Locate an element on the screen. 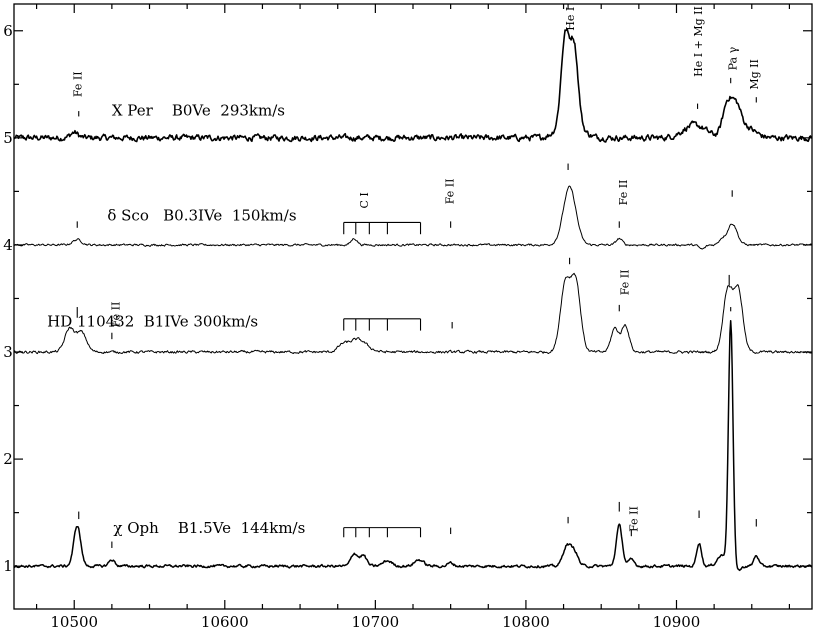 This screenshot has width=814, height=630. line-id-label-9: Fe II is located at coordinates (115, 315).